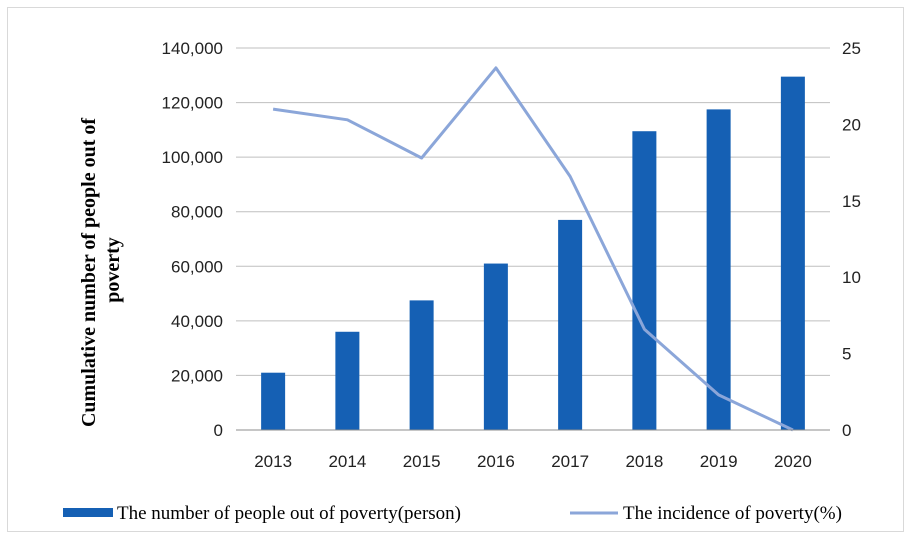 This screenshot has width=911, height=539. I want to click on left-tick-label: 20,000, so click(197, 375).